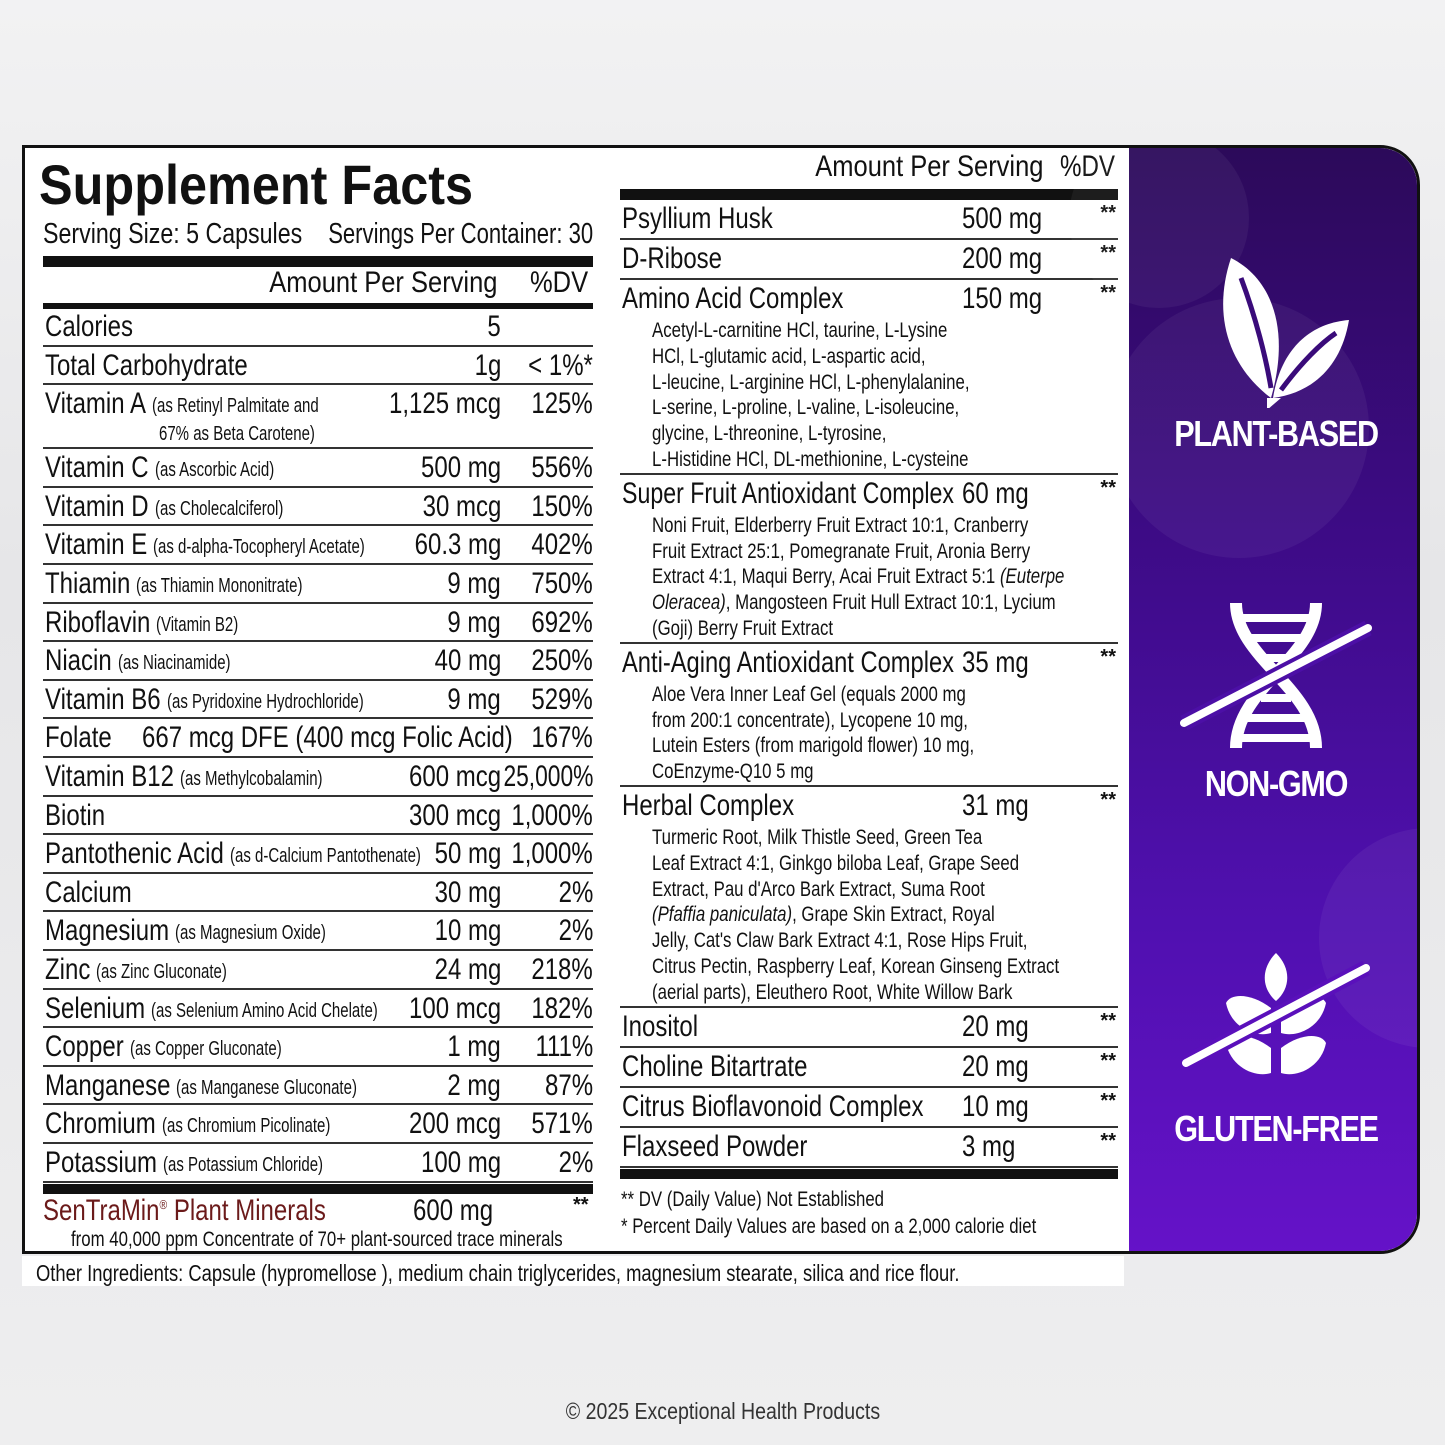  I want to click on ingredient-amount: 35 mg, so click(995, 662).